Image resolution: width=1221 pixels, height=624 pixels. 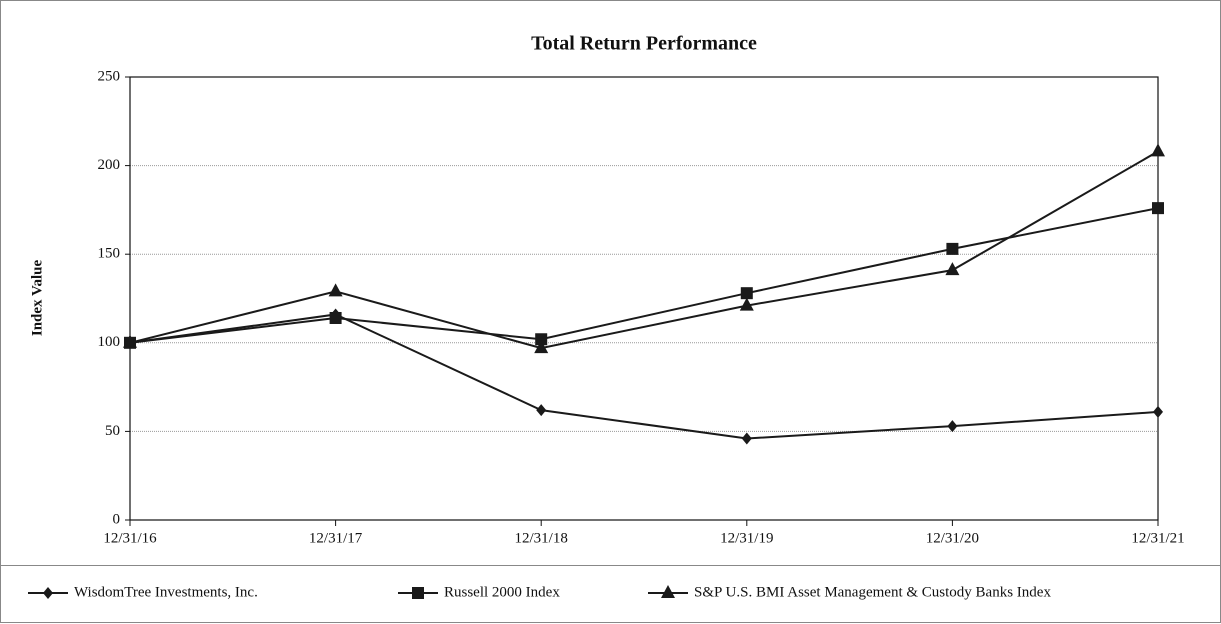 I want to click on chart-title: Total Return Performance, so click(x=644, y=44).